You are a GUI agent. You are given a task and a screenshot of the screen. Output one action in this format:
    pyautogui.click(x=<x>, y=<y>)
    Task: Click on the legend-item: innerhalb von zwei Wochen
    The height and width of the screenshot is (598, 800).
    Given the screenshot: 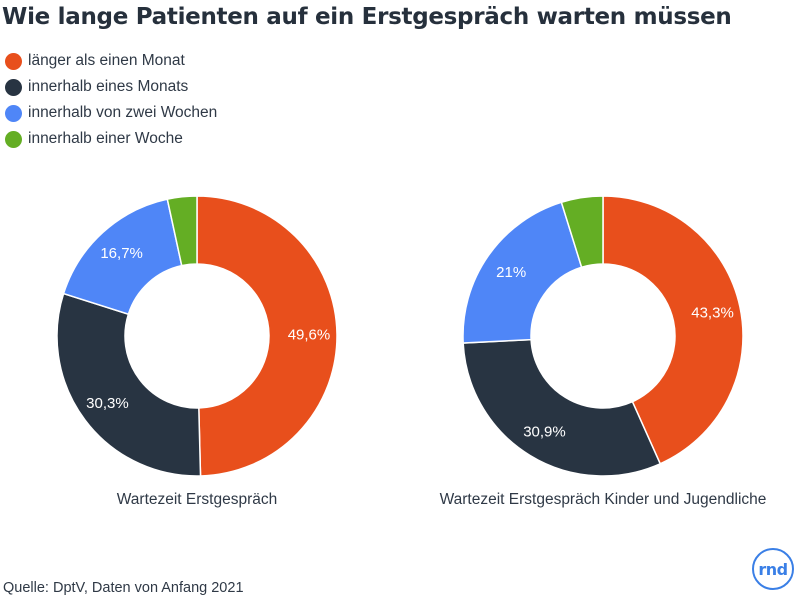 What is the action you would take?
    pyautogui.click(x=111, y=113)
    